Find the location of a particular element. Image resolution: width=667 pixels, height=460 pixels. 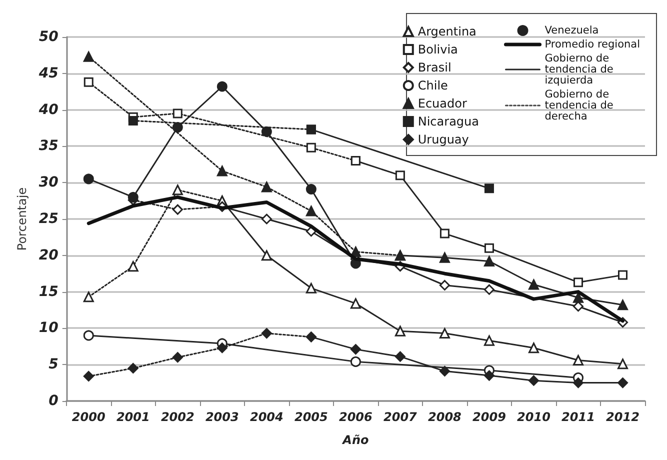

y-tick-label: 15 is located at coordinates (48, 292).